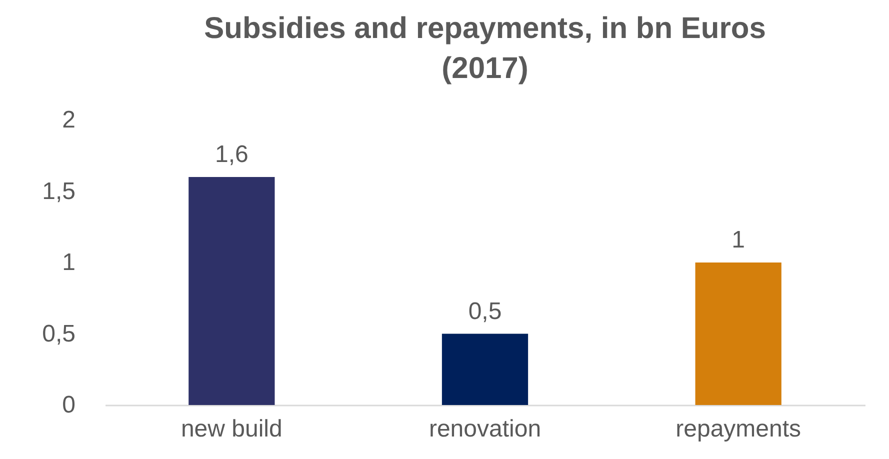 This screenshot has height=459, width=889. I want to click on y-tick-label: 2, so click(69, 120).